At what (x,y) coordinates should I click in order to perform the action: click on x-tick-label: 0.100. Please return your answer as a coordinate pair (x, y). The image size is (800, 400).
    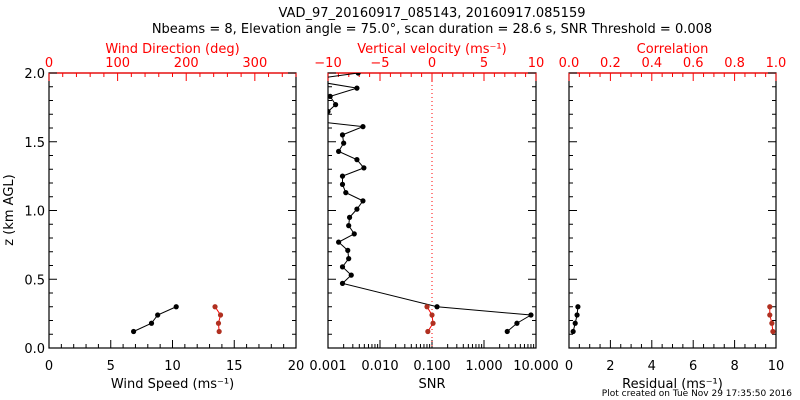
    Looking at the image, I should click on (431, 366).